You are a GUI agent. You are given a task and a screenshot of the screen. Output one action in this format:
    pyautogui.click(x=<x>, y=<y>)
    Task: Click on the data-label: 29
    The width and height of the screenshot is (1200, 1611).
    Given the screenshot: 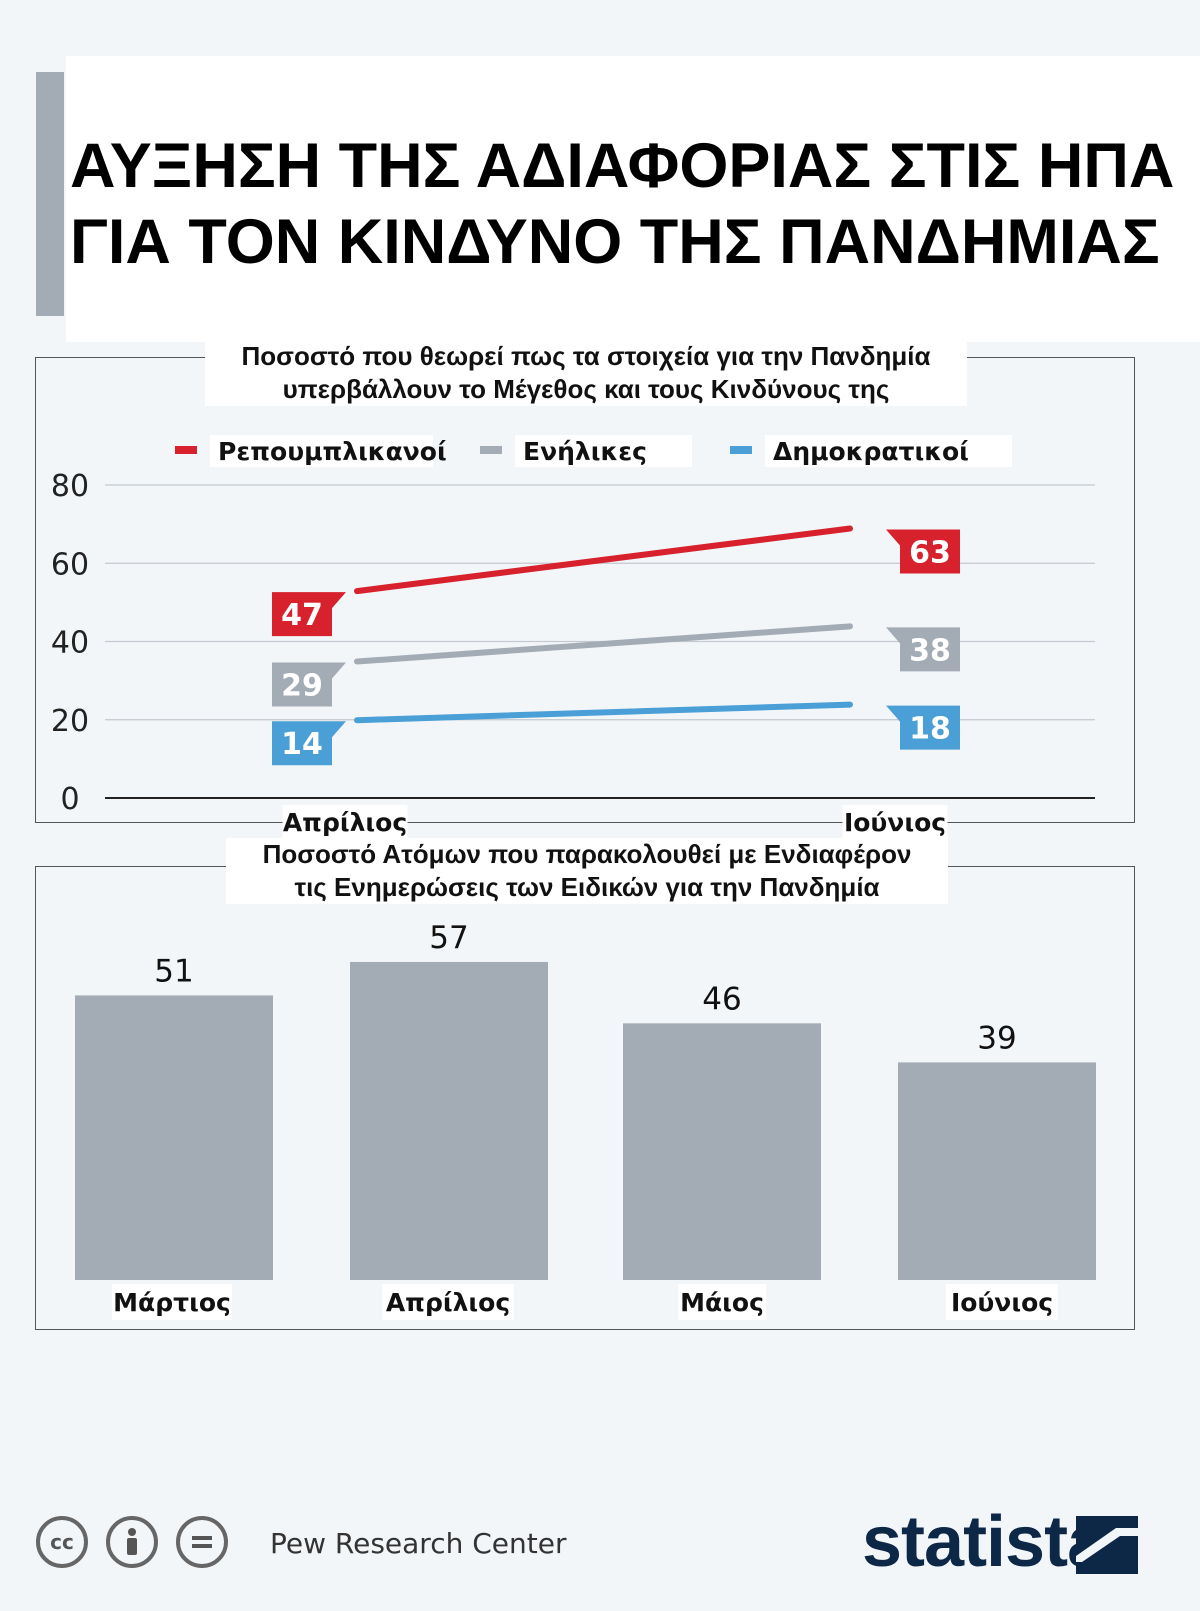 What is the action you would take?
    pyautogui.click(x=302, y=686)
    